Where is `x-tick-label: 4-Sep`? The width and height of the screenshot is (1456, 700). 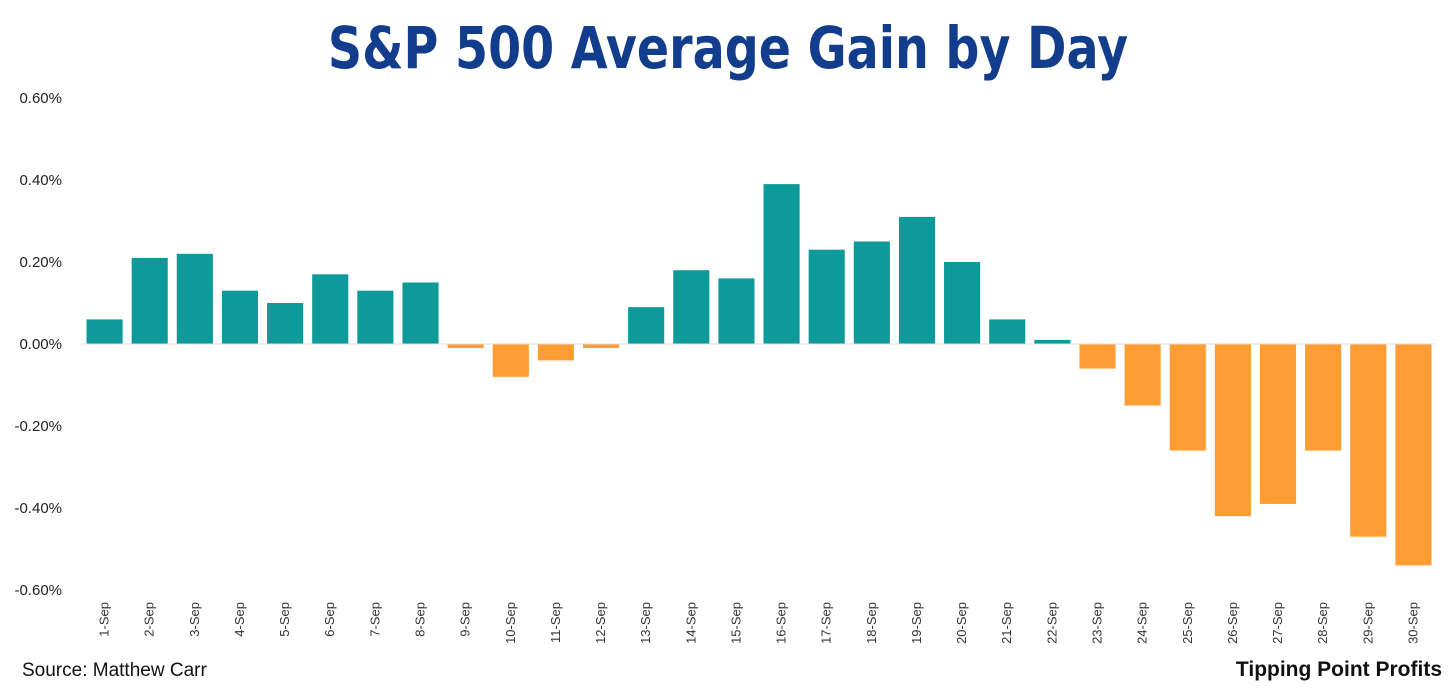 x-tick-label: 4-Sep is located at coordinates (239, 619).